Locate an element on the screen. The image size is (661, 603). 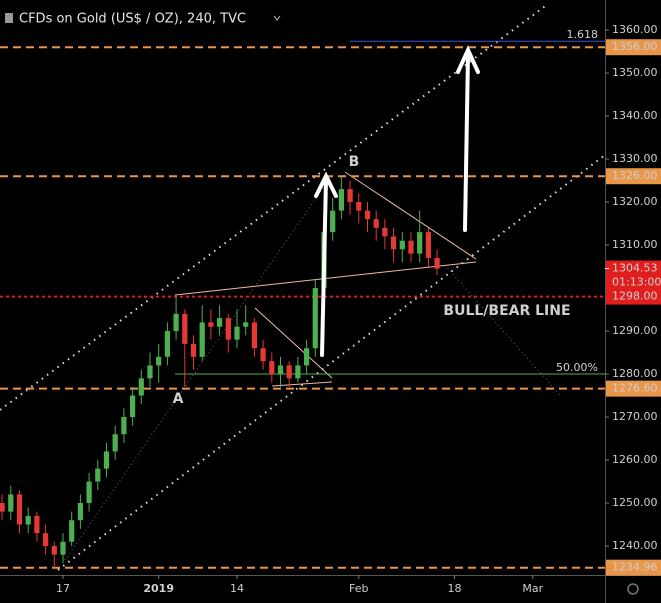
x-tick-label: 17 is located at coordinates (63, 588).